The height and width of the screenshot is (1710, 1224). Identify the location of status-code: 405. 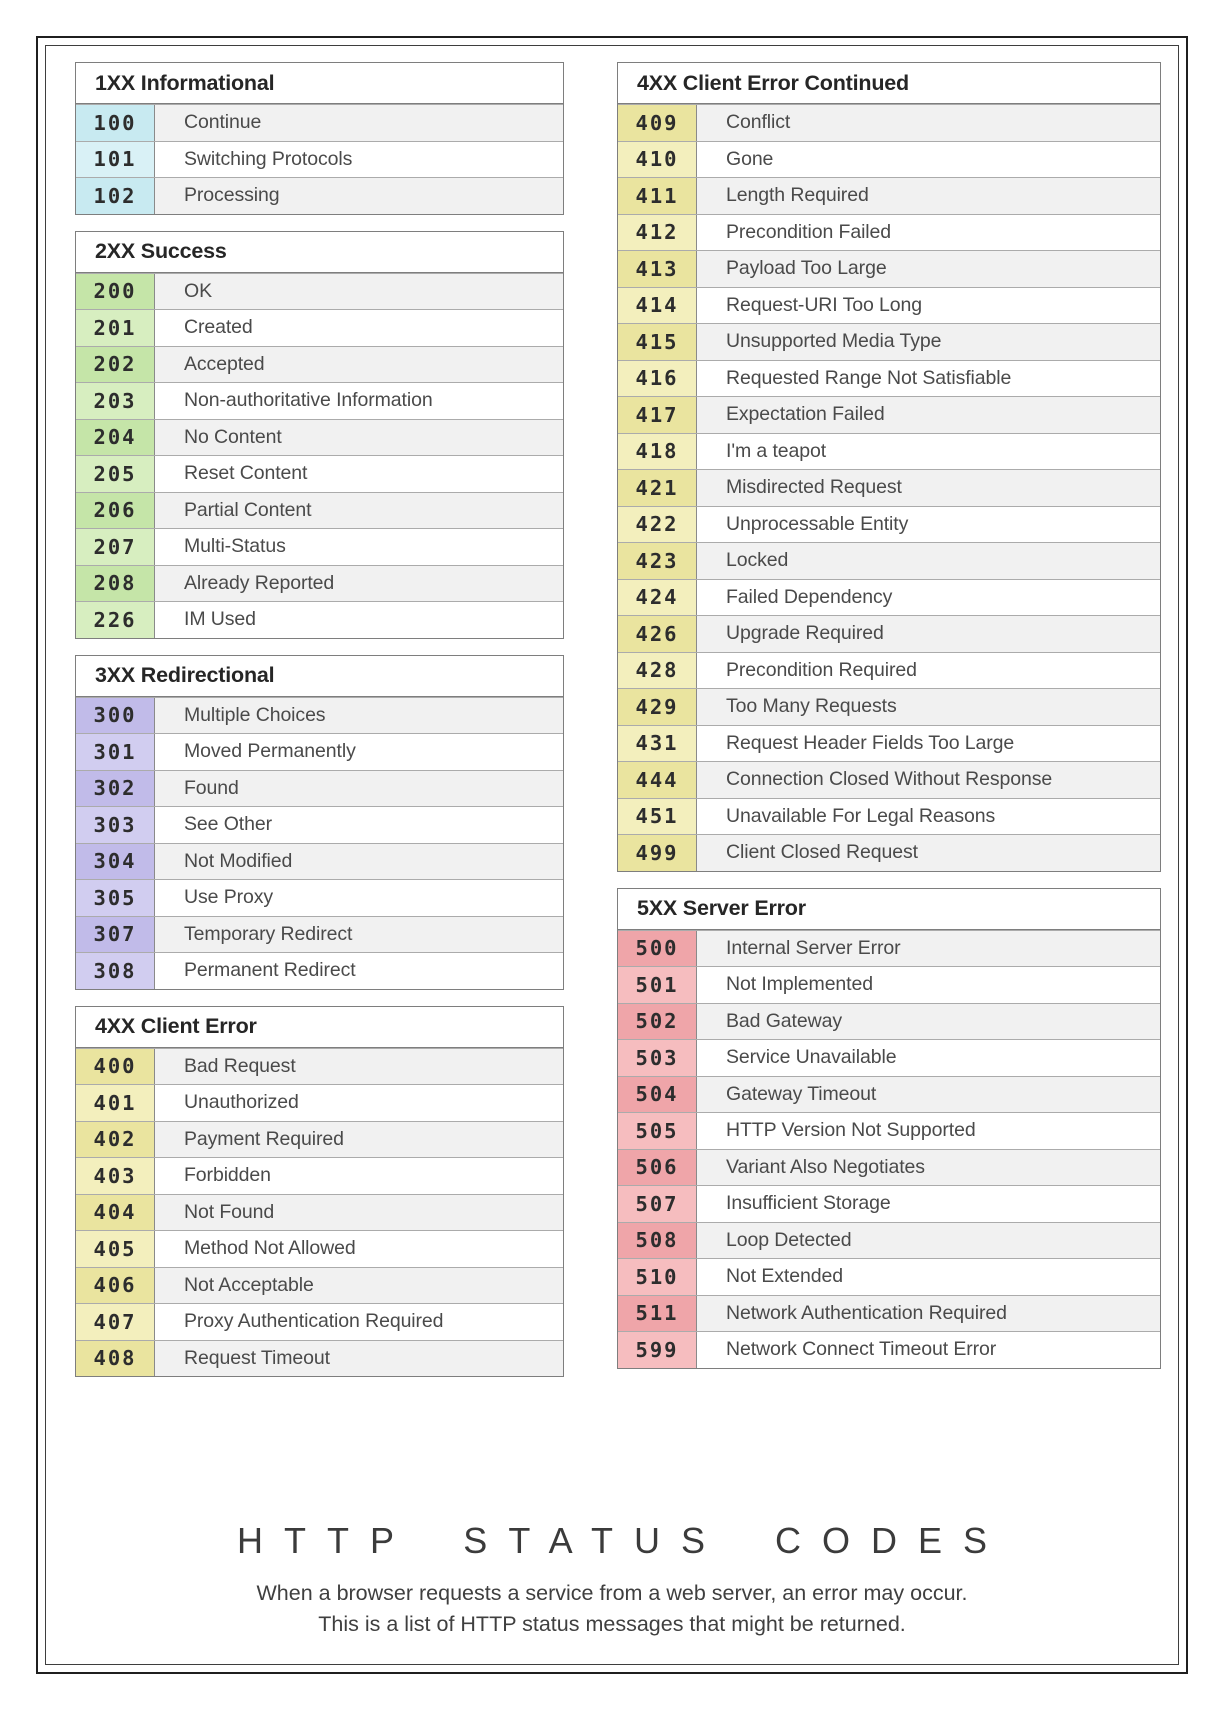
(115, 1249).